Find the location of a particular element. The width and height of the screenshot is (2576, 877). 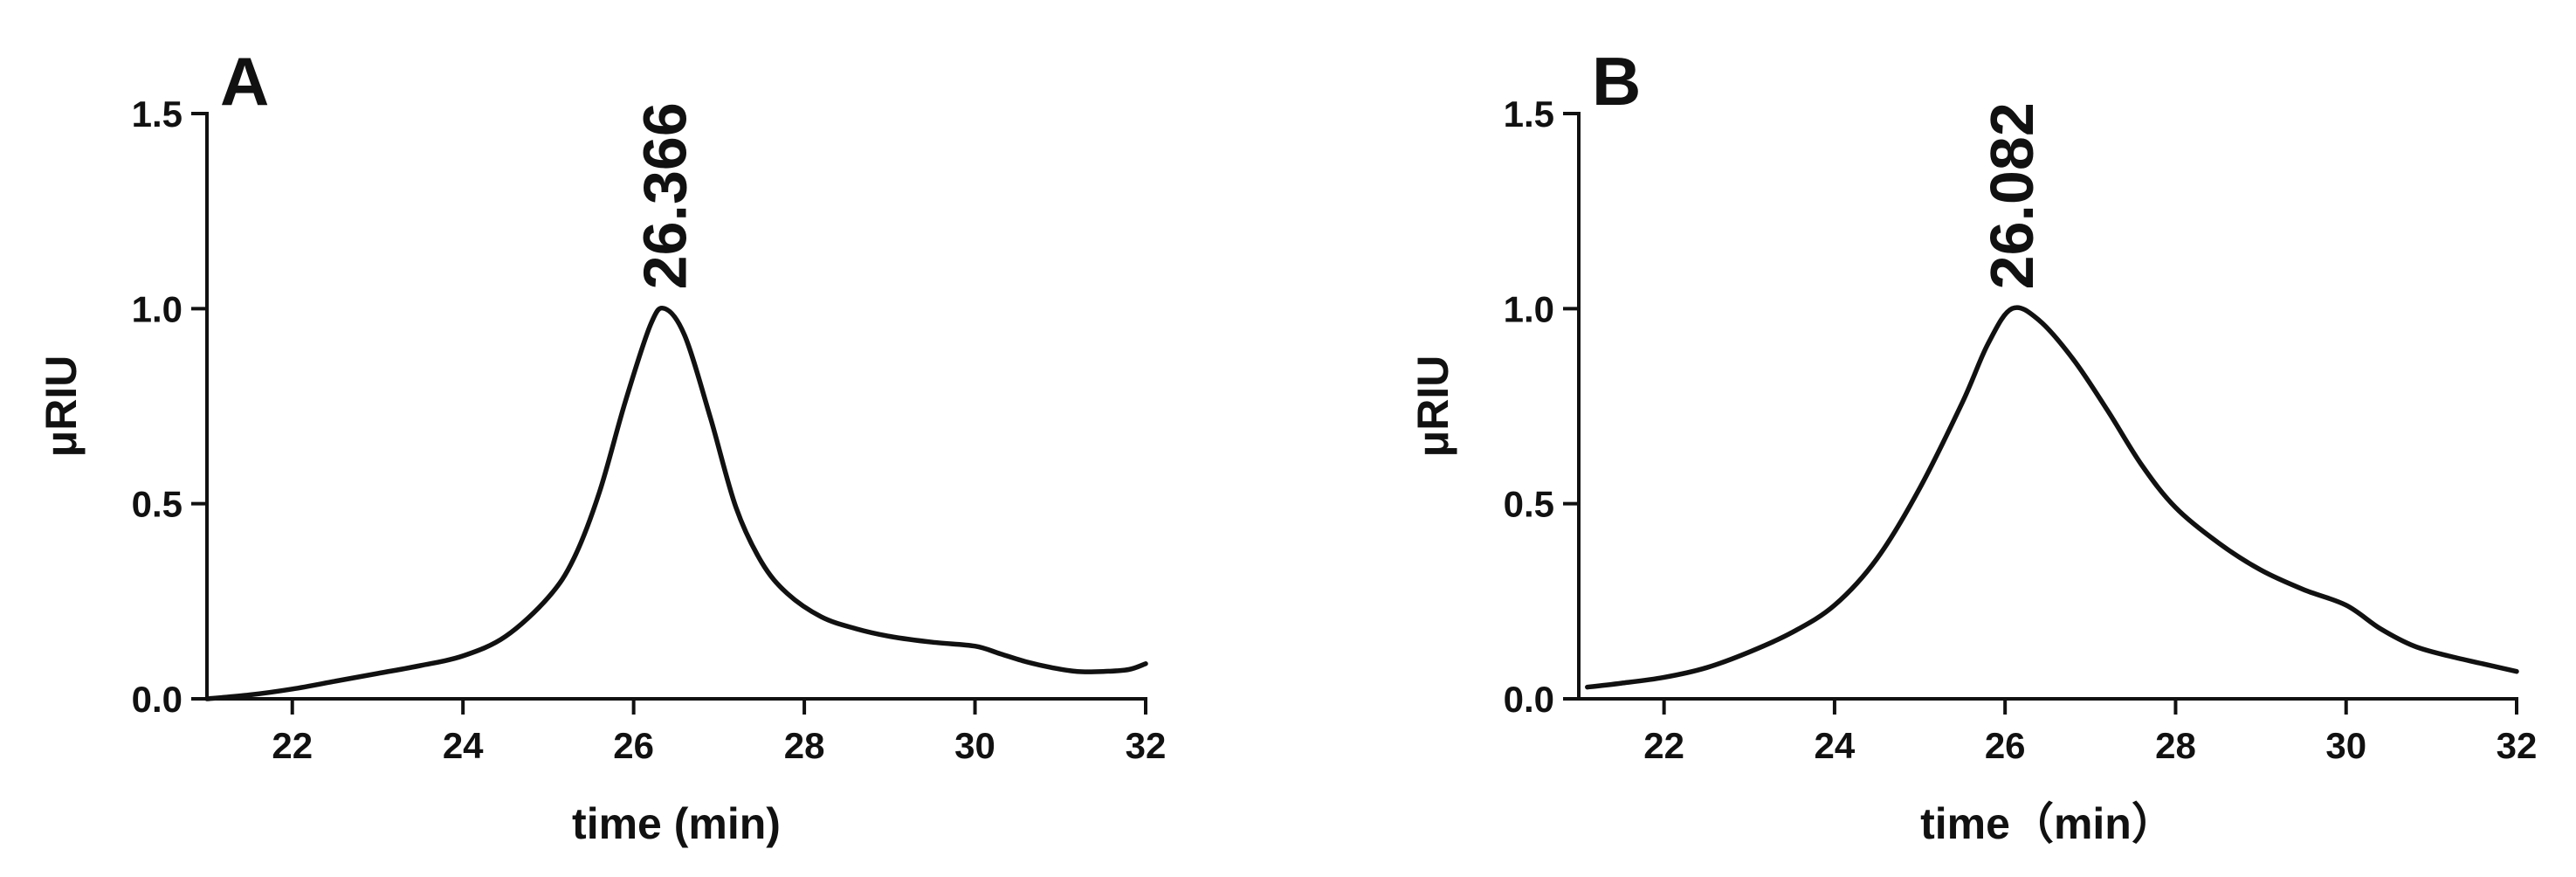

panel-b-x-tick-label: 22 is located at coordinates (1663, 745).